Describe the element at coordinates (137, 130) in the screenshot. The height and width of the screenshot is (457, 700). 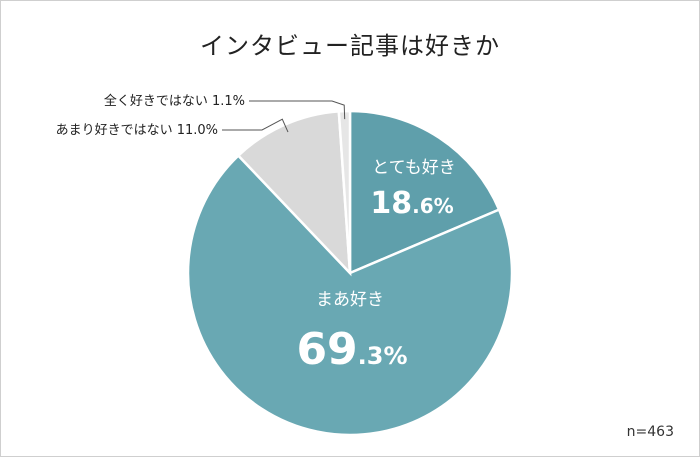
I see `slice-label-2: あまり好きではない 11.0%` at that location.